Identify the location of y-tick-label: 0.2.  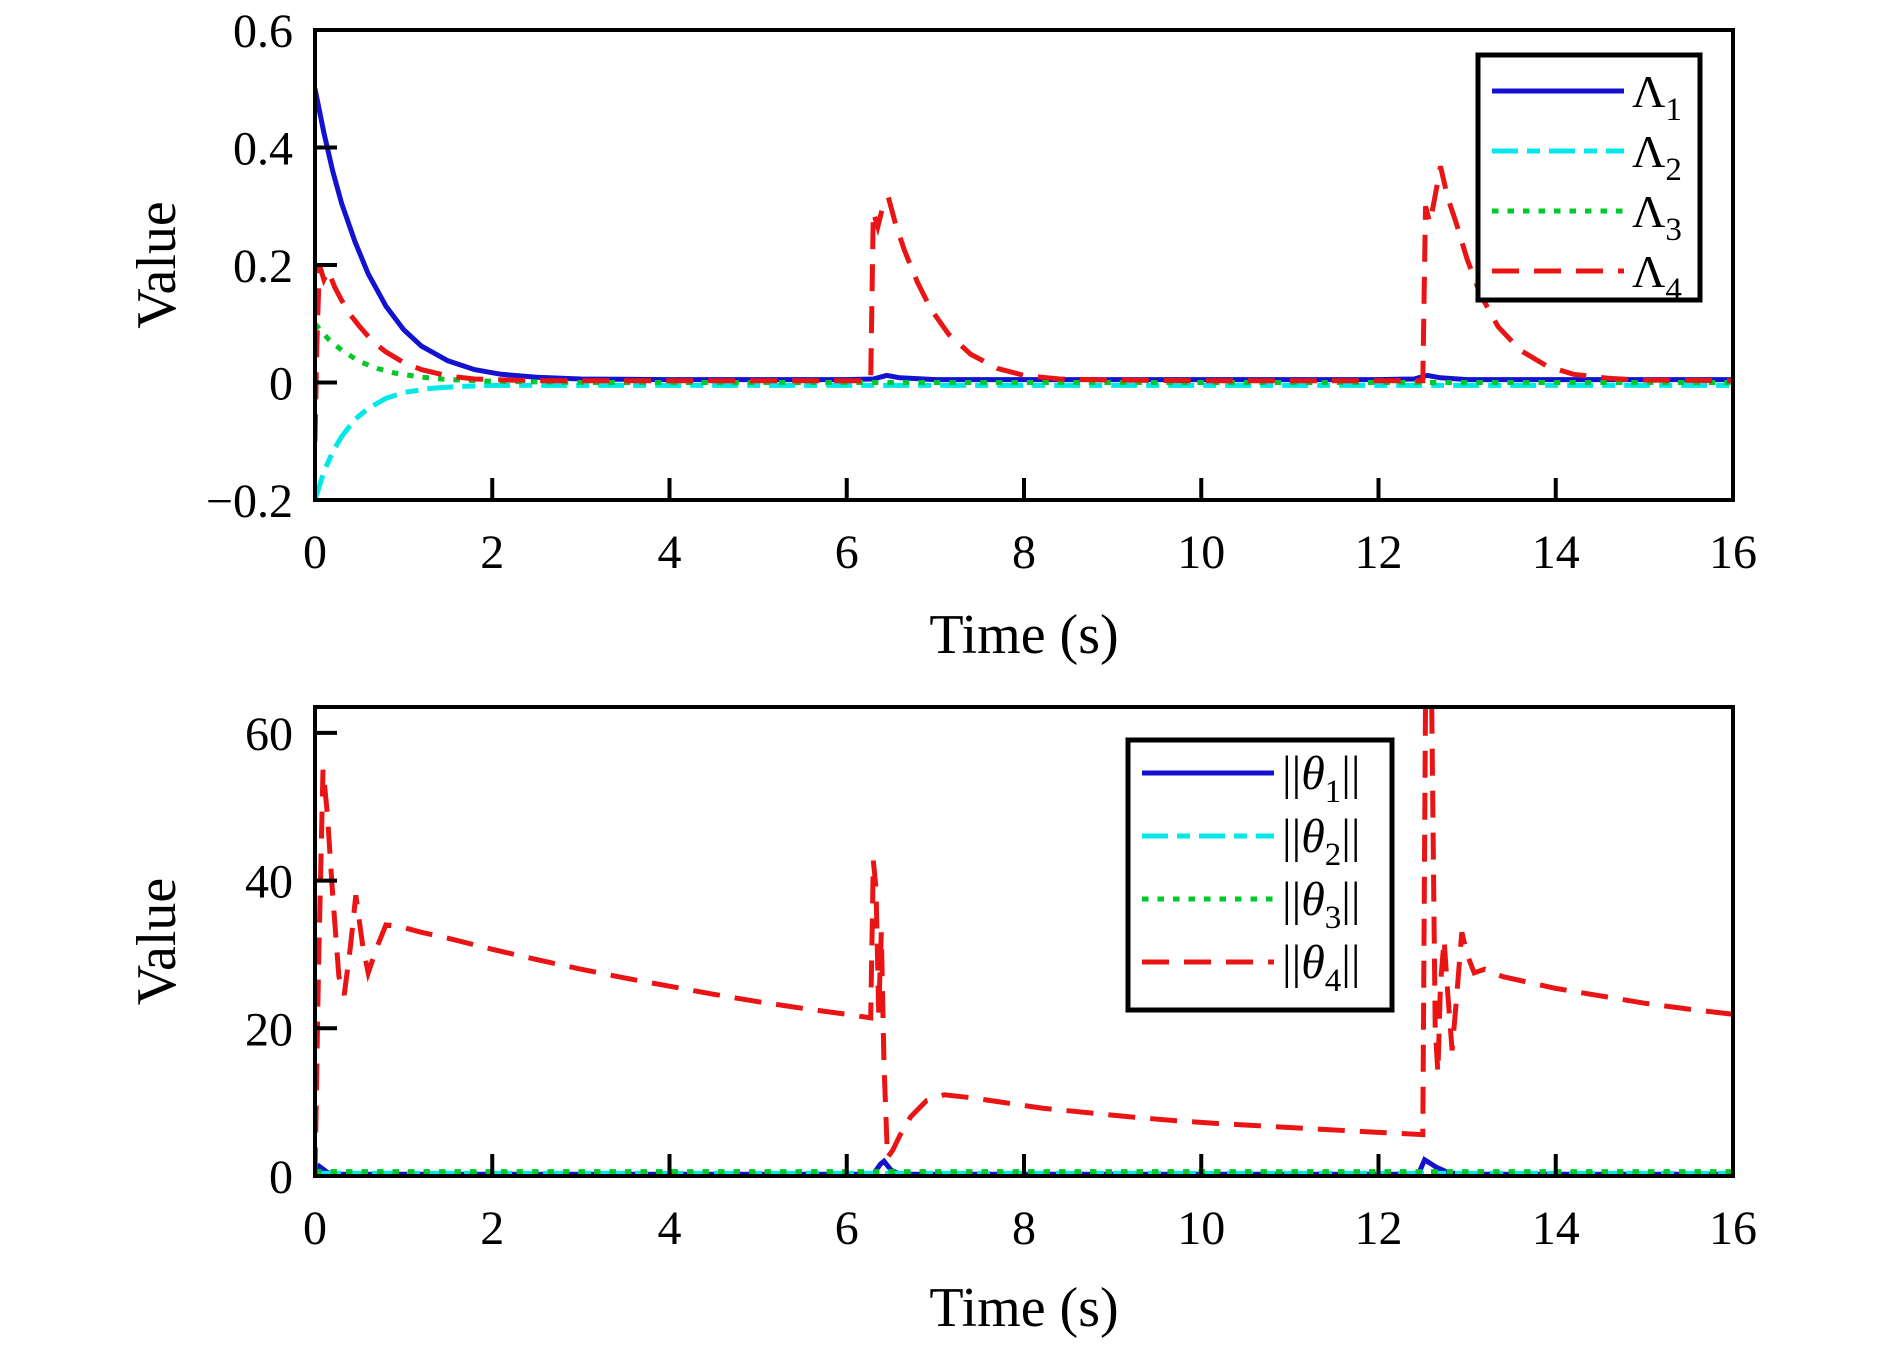
(263, 266).